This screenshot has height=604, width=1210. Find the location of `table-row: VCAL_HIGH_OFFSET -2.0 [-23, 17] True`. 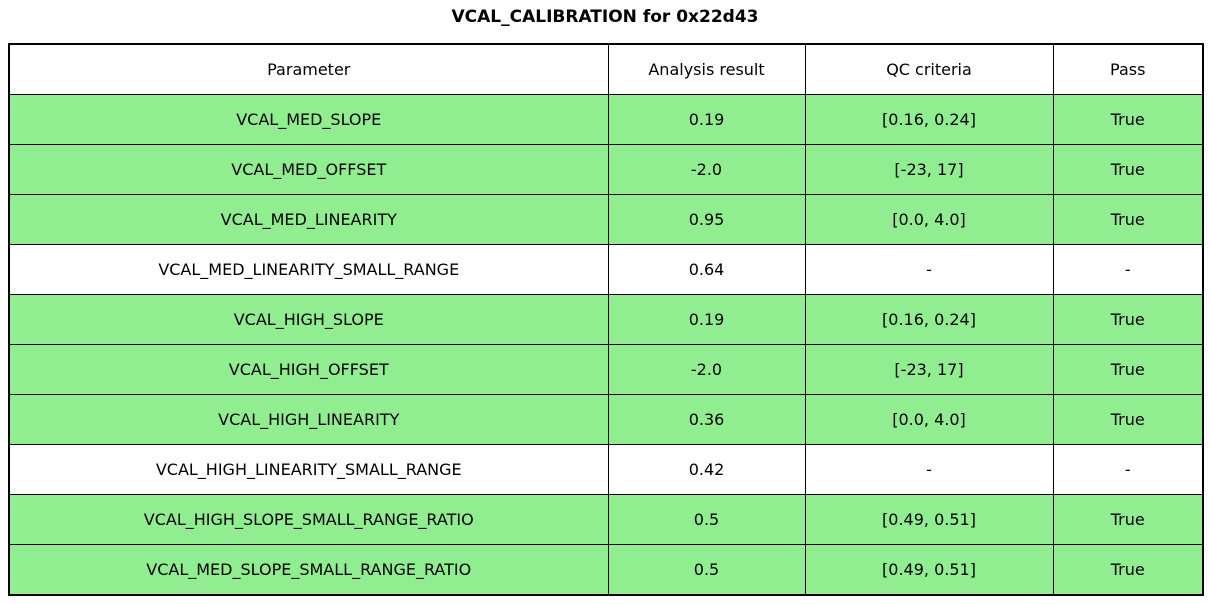

table-row: VCAL_HIGH_OFFSET -2.0 [-23, 17] True is located at coordinates (606, 369).